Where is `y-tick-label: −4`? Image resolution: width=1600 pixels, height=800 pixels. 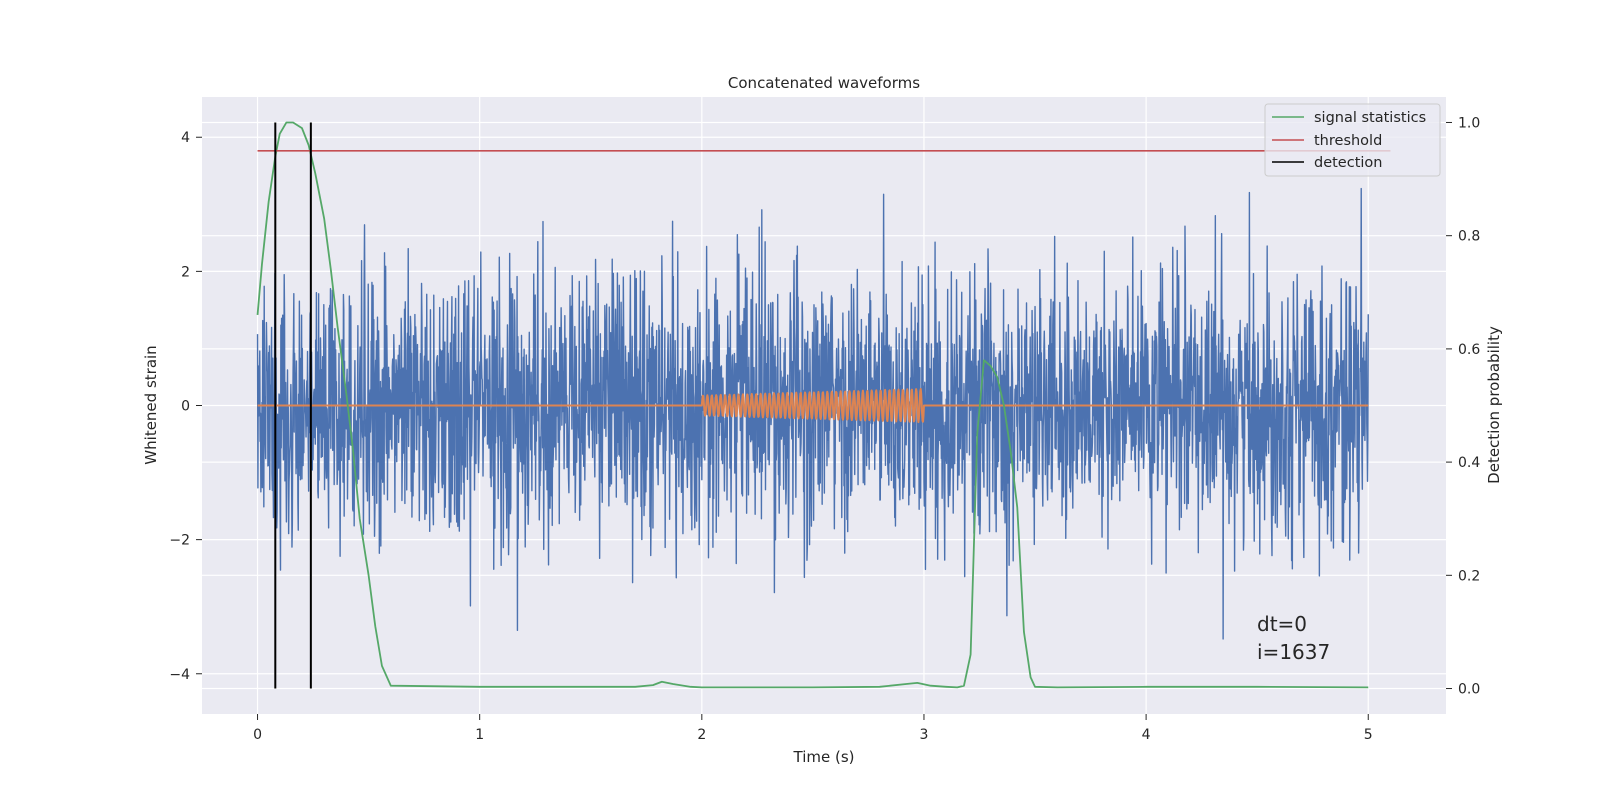 y-tick-label: −4 is located at coordinates (179, 675).